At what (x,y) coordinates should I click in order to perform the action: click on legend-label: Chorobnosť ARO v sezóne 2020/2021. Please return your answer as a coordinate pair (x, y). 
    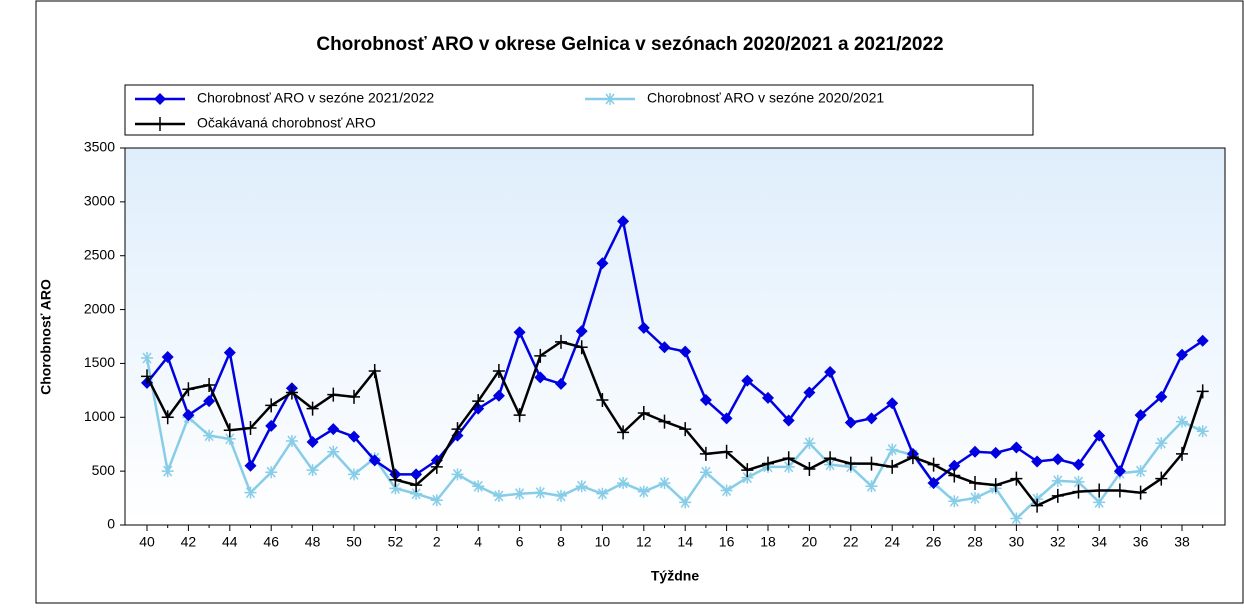
    Looking at the image, I should click on (765, 98).